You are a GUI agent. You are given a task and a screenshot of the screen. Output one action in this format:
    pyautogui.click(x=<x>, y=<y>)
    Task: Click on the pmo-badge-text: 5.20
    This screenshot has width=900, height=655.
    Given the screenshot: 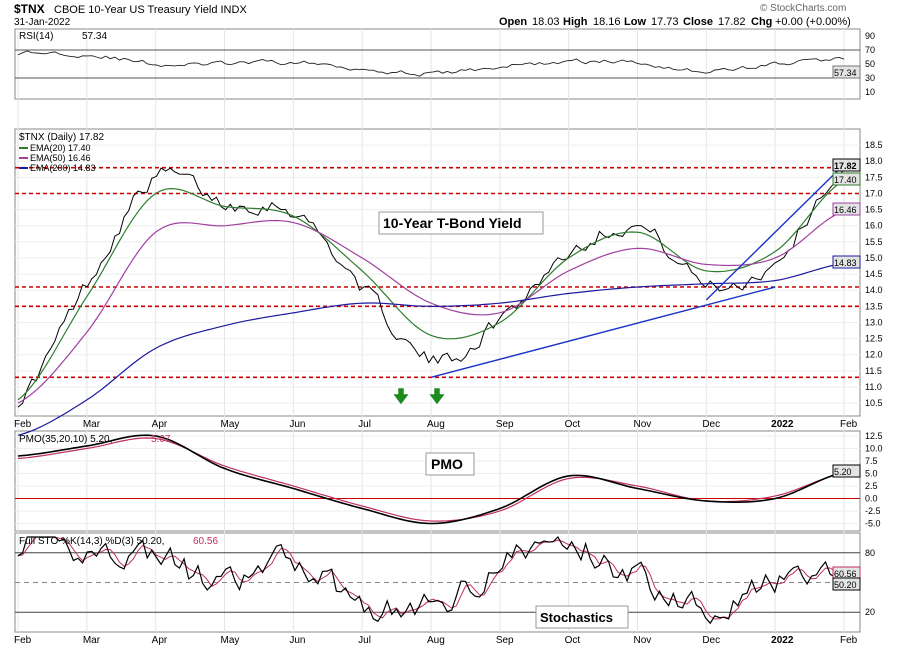 What is the action you would take?
    pyautogui.click(x=843, y=472)
    